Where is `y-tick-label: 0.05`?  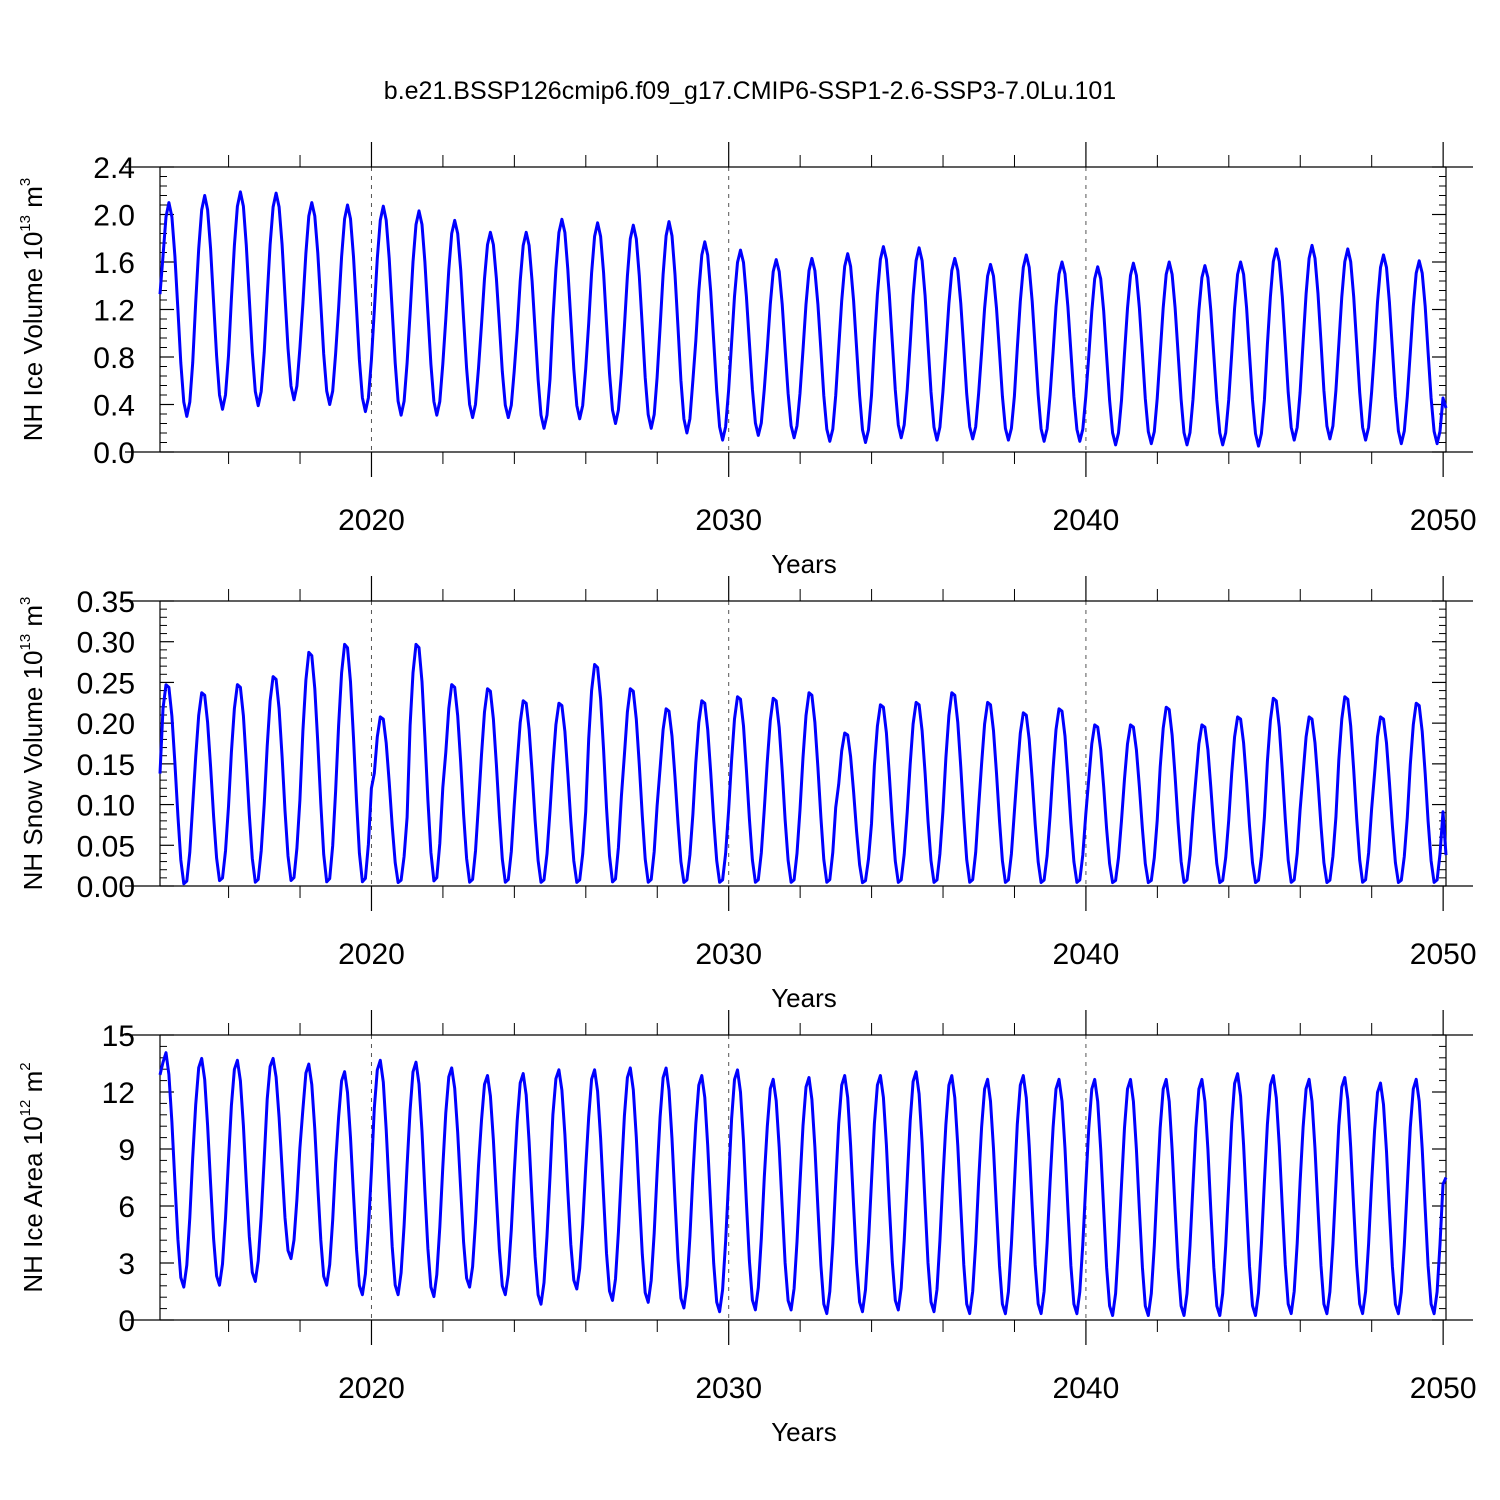
y-tick-label: 0.05 is located at coordinates (106, 846).